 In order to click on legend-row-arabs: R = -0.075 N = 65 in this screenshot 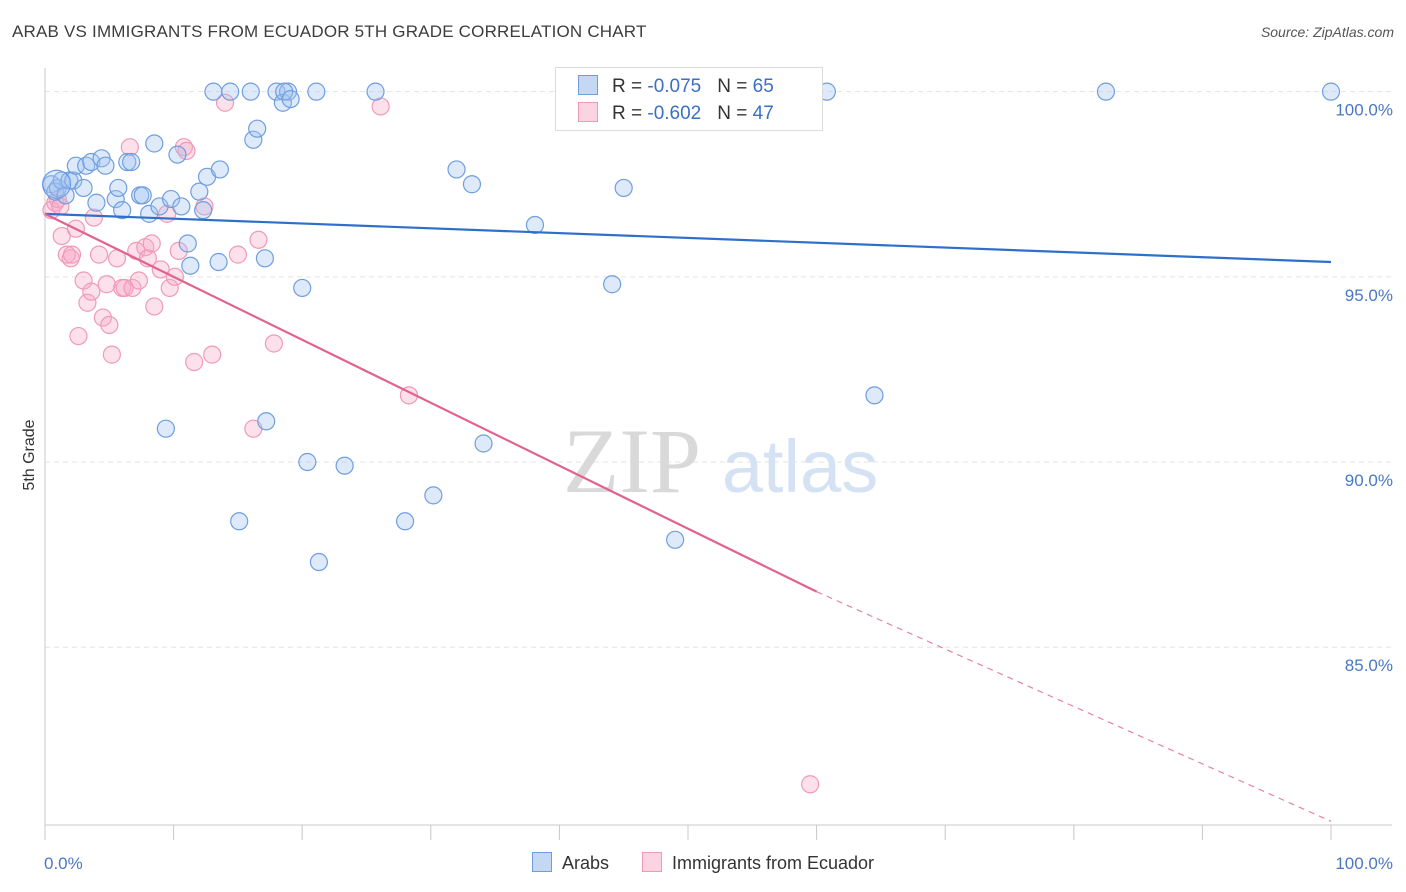, I will do `click(676, 87)`.